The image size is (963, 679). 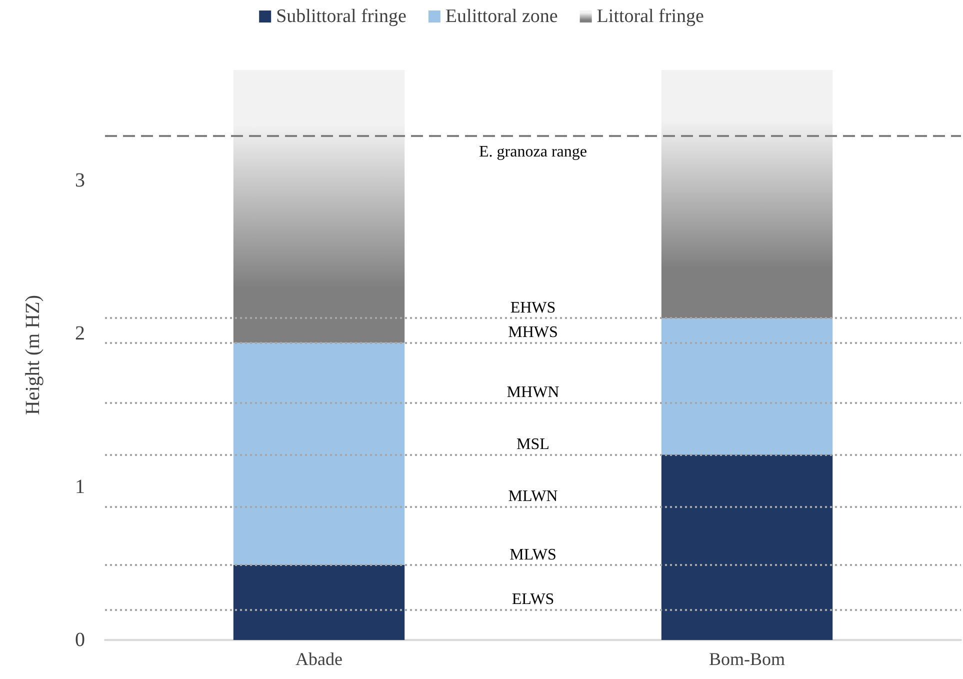 What do you see at coordinates (533, 308) in the screenshot?
I see `ref-line-label: EHWS` at bounding box center [533, 308].